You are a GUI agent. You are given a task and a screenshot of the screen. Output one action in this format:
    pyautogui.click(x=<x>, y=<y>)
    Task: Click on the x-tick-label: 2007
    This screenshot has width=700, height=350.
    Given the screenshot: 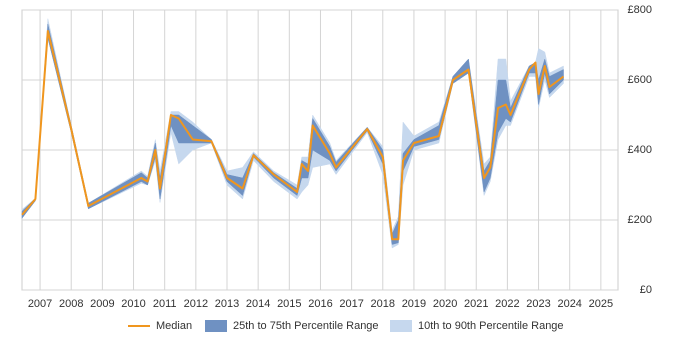 What is the action you would take?
    pyautogui.click(x=40, y=304)
    